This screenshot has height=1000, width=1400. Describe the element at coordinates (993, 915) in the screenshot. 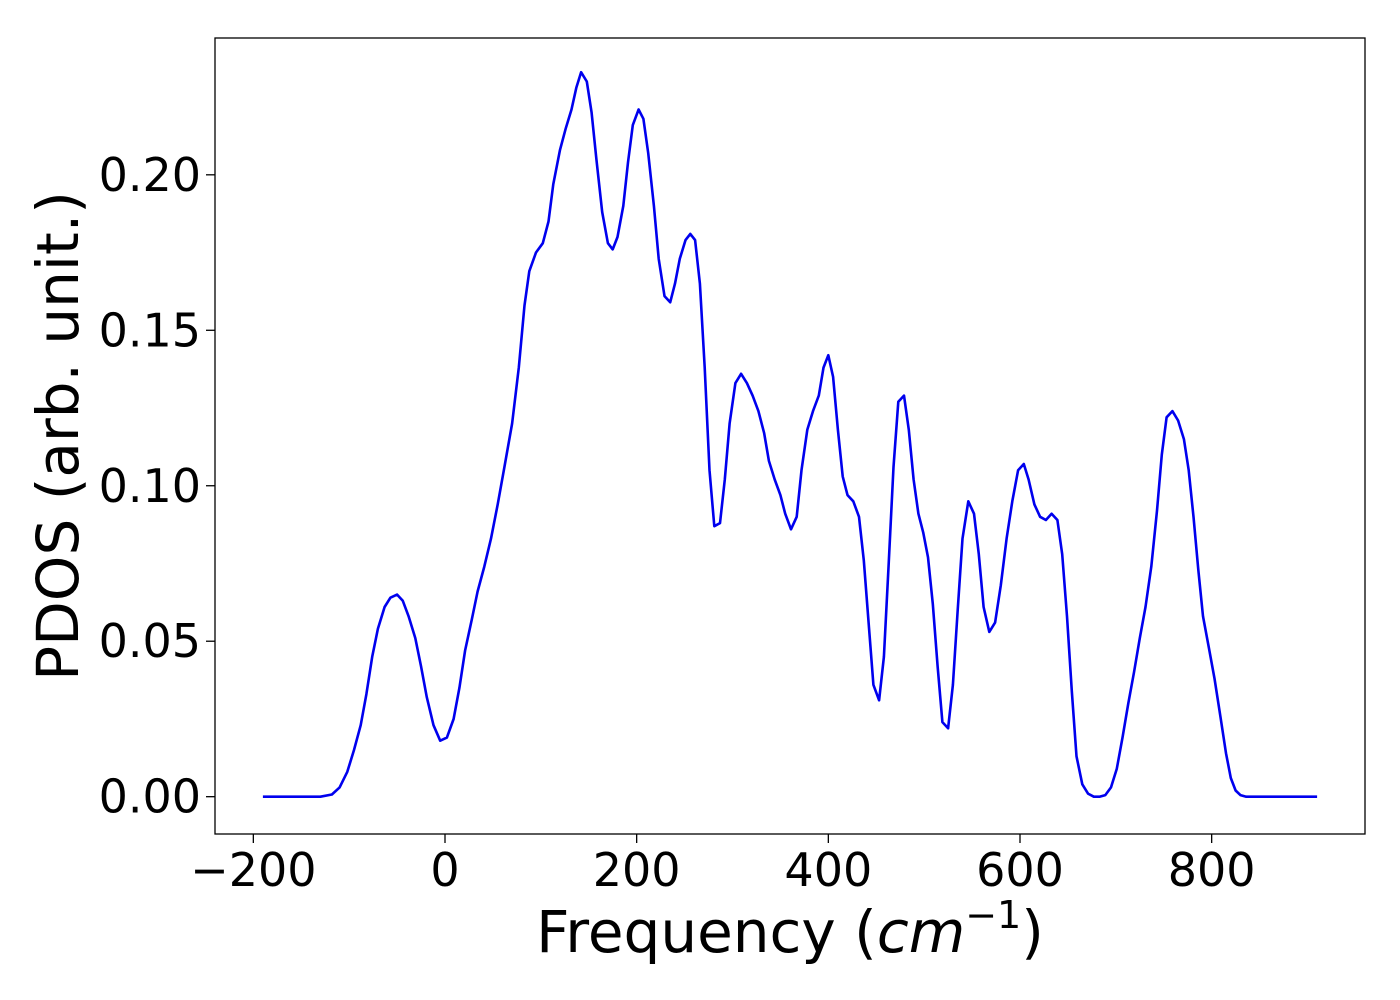

I see `x-axis-title-exponent: −1` at that location.